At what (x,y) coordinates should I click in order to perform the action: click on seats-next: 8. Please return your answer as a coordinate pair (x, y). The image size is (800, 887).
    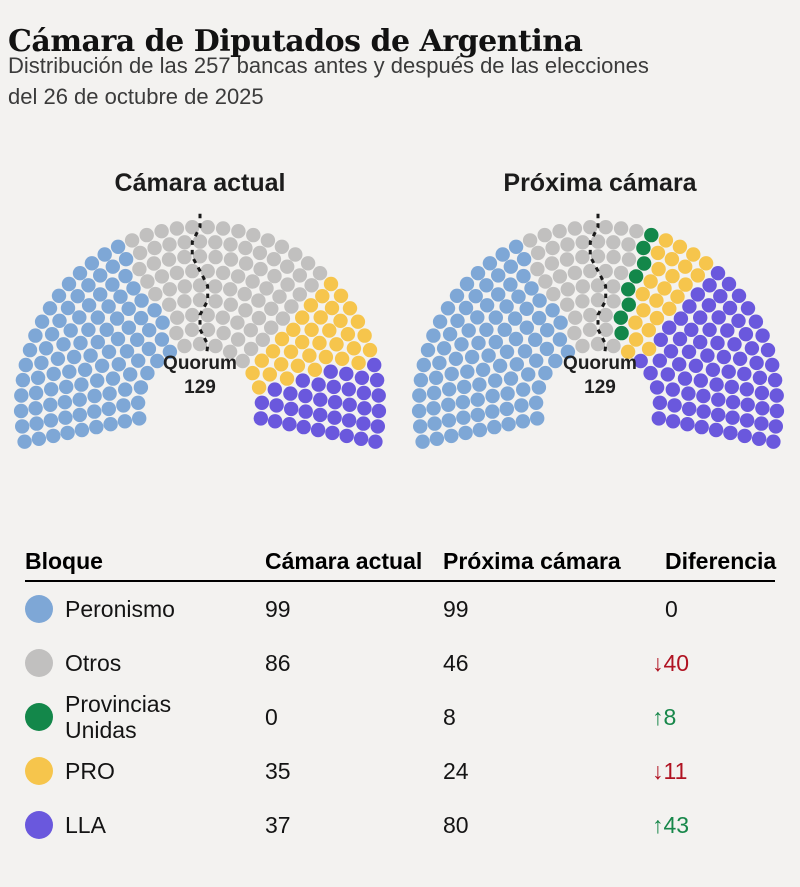
    Looking at the image, I should click on (449, 717).